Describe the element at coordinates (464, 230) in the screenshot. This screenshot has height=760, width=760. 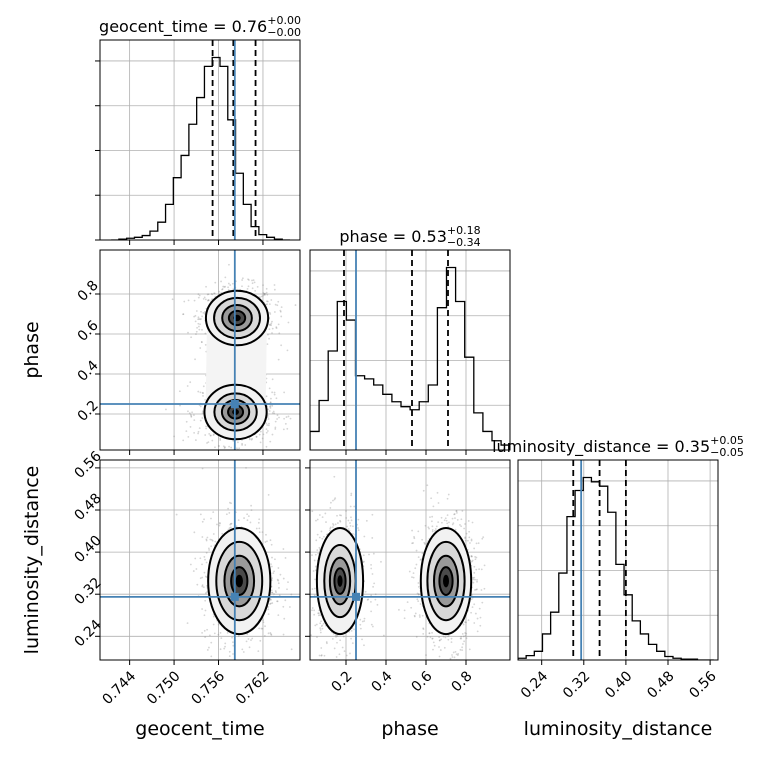
I see `title-upper-error: +0.18` at that location.